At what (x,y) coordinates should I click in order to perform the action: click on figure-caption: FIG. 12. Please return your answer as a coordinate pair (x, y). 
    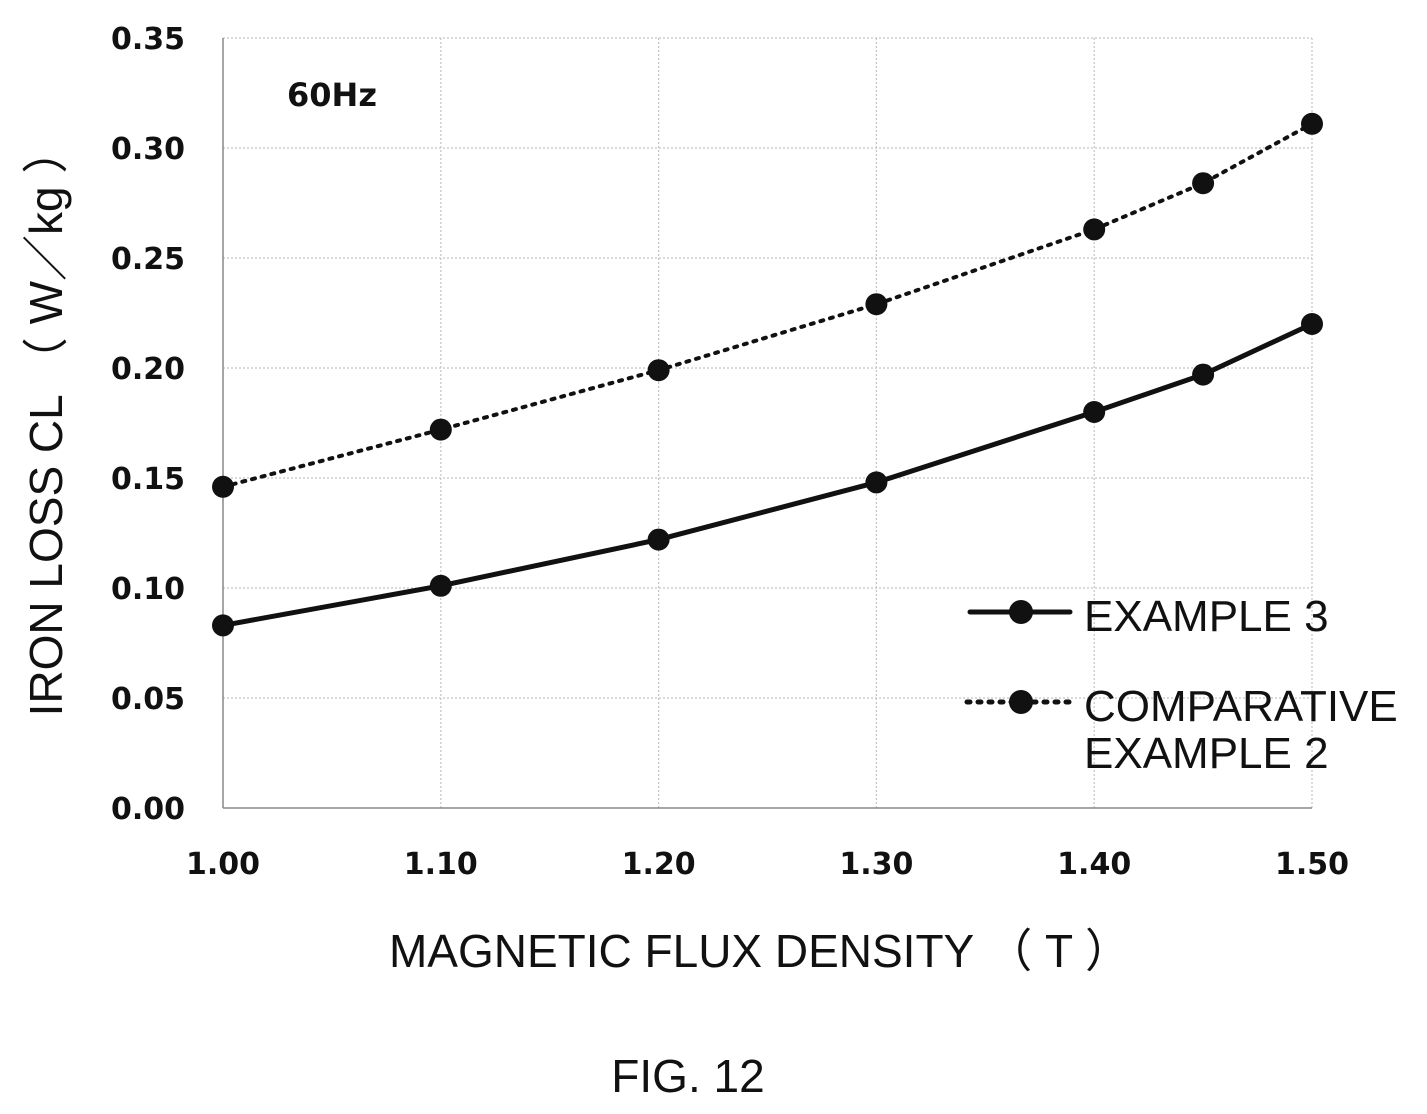
    Looking at the image, I should click on (687, 1076).